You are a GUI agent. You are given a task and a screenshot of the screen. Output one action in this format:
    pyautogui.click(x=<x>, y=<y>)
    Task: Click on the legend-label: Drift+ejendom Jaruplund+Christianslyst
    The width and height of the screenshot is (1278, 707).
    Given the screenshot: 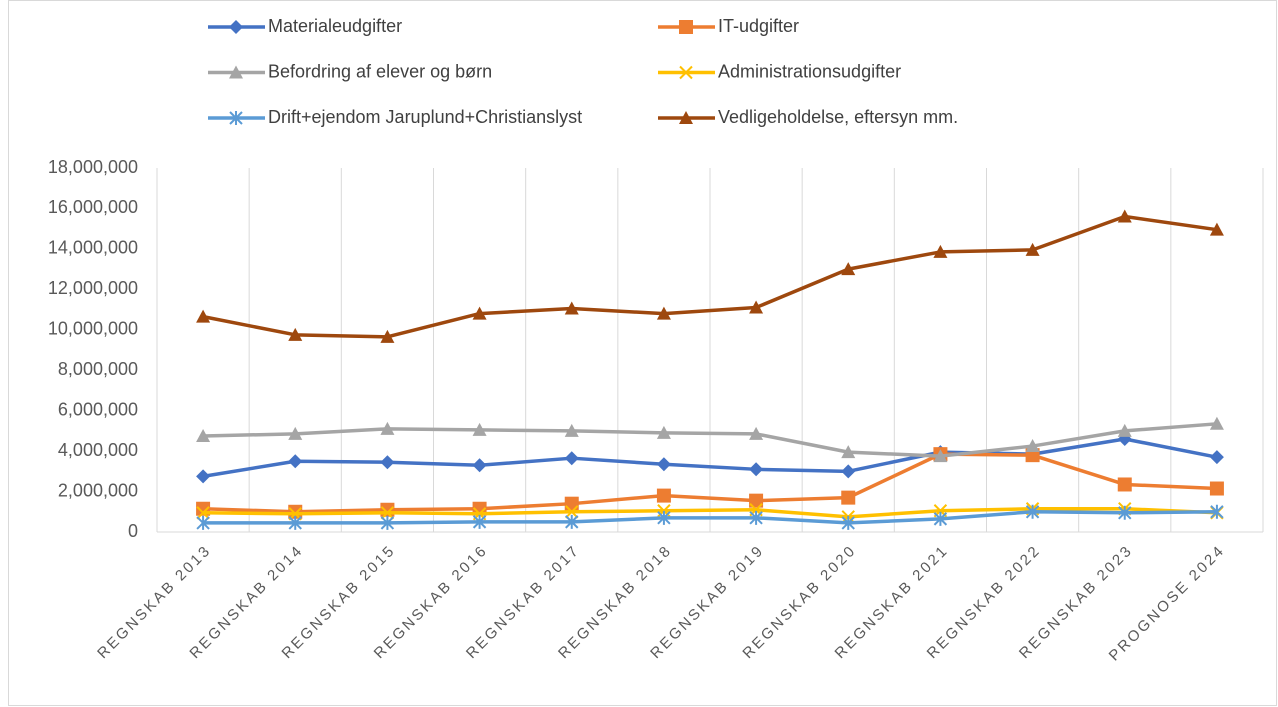 What is the action you would take?
    pyautogui.click(x=425, y=117)
    